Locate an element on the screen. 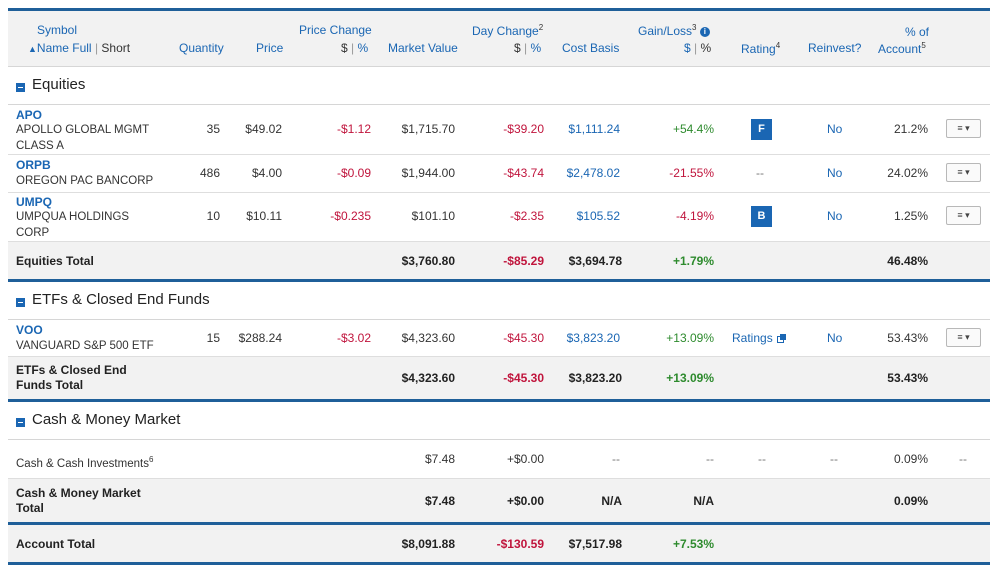  cost-basis-link: $1,111.24 is located at coordinates (594, 129).